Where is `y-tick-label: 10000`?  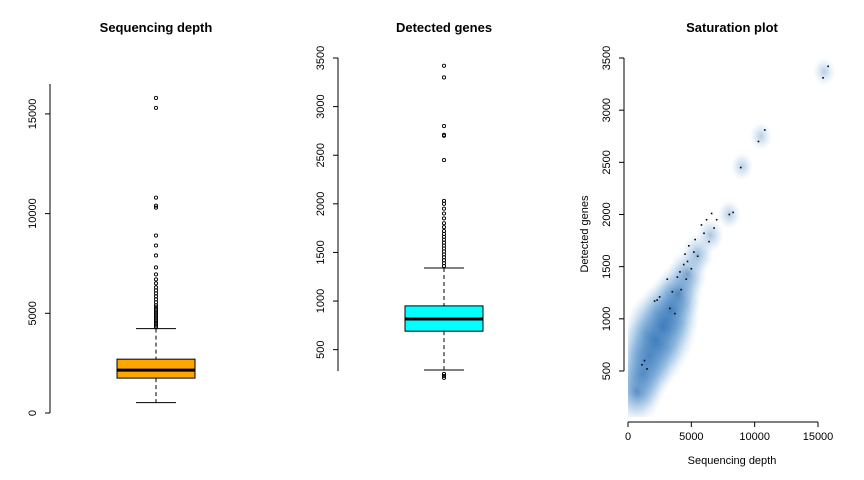 y-tick-label: 10000 is located at coordinates (33, 213).